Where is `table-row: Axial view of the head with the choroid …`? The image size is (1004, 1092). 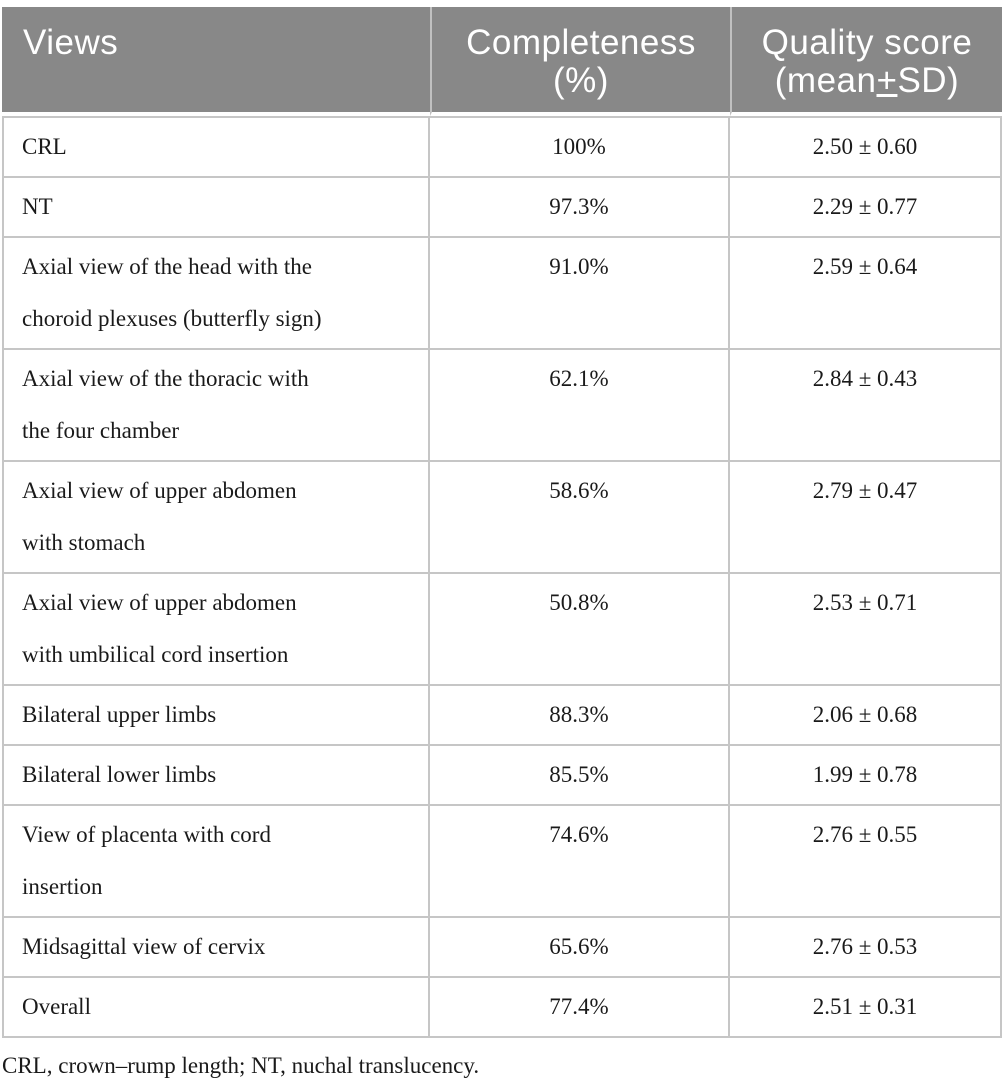
table-row: Axial view of the head with the choroid … is located at coordinates (502, 294).